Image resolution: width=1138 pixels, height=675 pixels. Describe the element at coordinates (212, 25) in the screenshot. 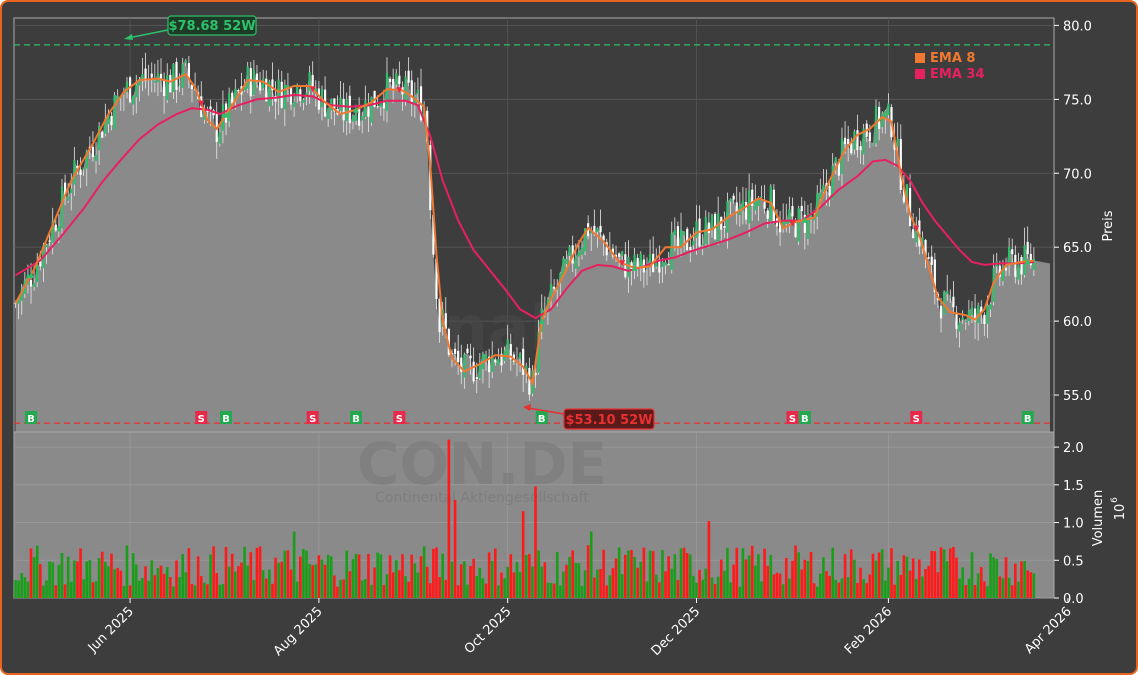

I see `annotation-52w-high-box` at that location.